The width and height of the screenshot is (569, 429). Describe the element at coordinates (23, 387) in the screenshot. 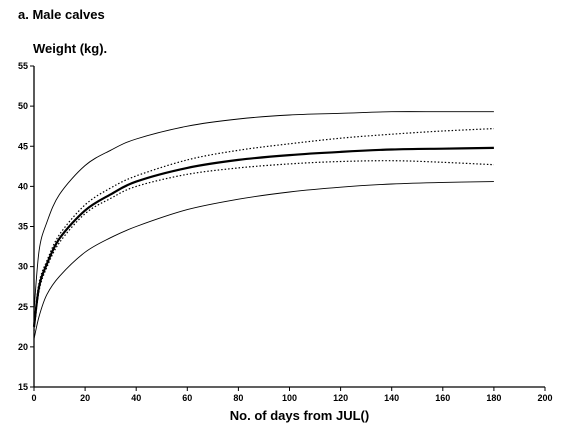

I see `y-tick-label: 15` at that location.